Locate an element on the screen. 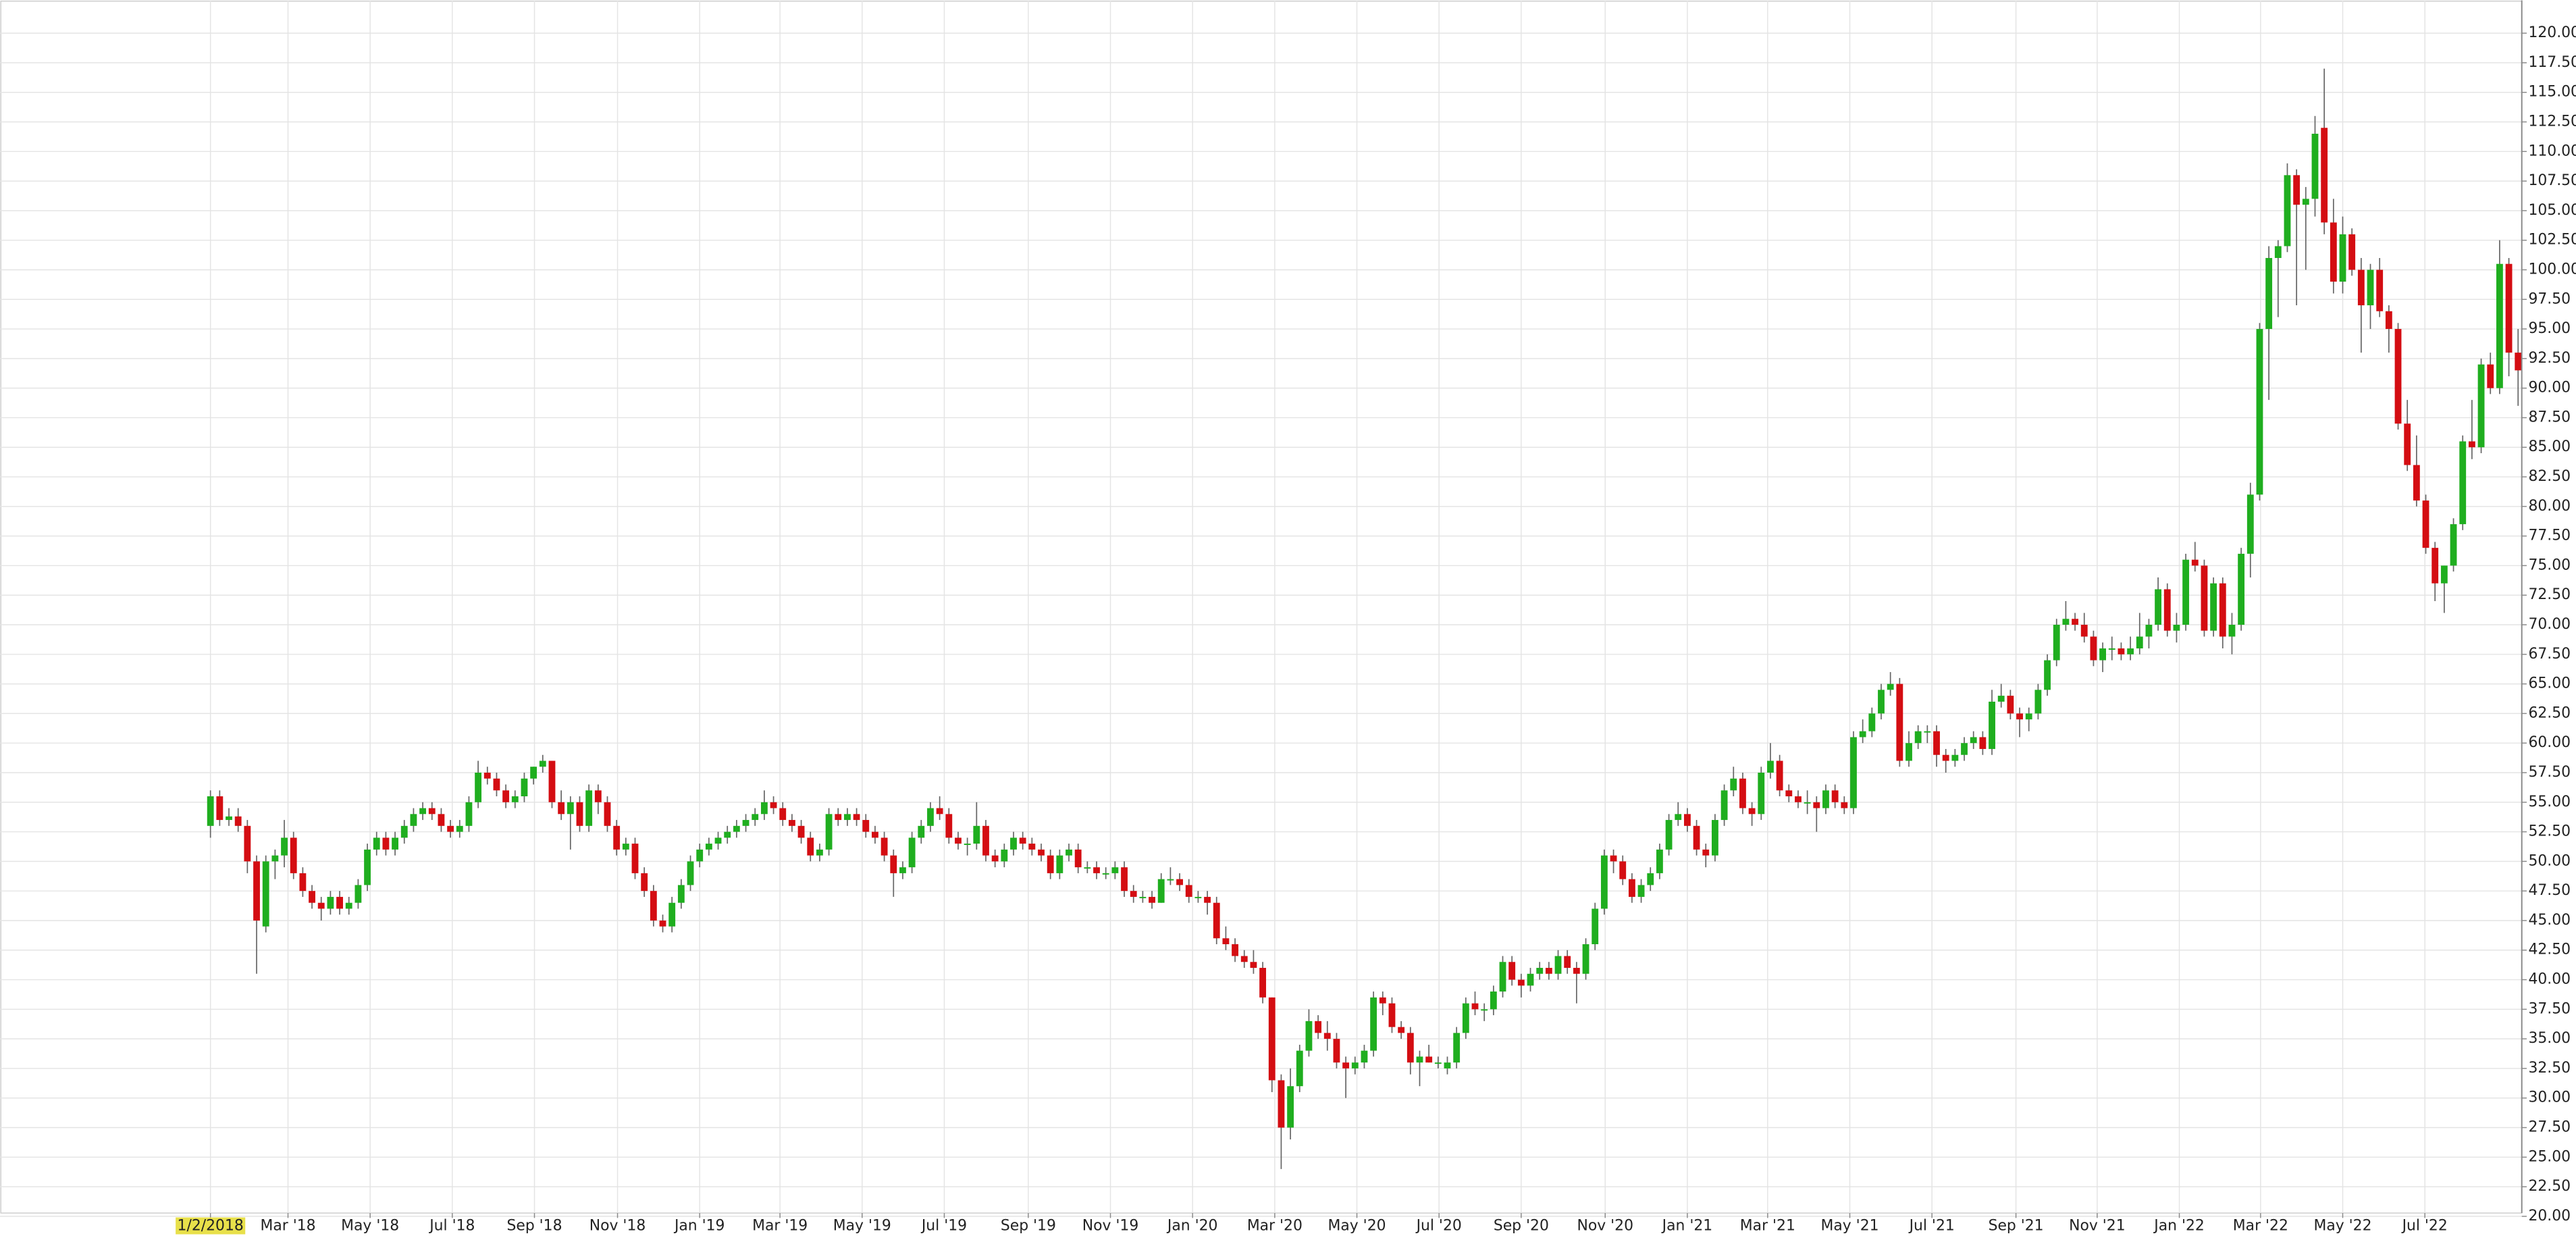 The width and height of the screenshot is (2576, 1238). y-tick-label: 105.00 is located at coordinates (2552, 210).